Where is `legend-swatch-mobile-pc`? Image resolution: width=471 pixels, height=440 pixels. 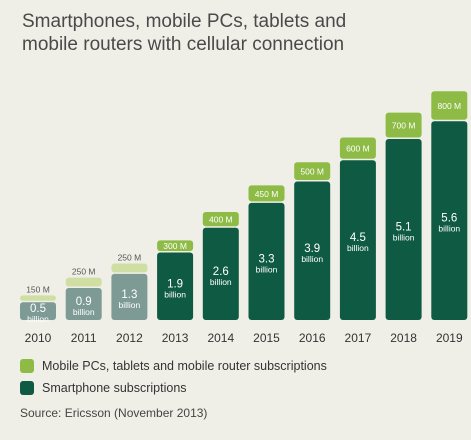 legend-swatch-mobile-pc is located at coordinates (27, 366).